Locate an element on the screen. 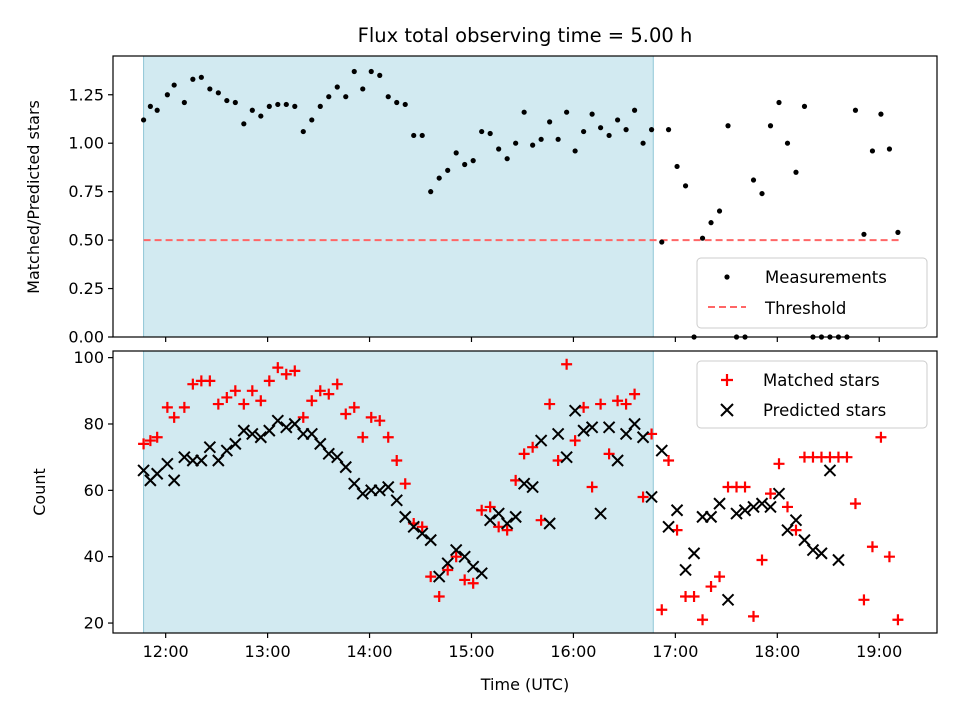 This screenshot has height=720, width=960. ratio-y-ticks: 0.00 0.25 0.50 0.75 1.00 1.25 is located at coordinates (90, 216).